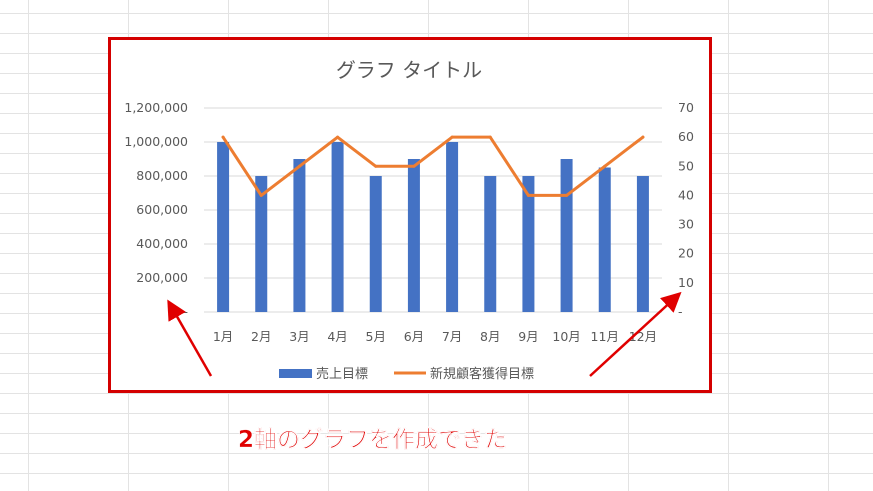 The width and height of the screenshot is (873, 491). Describe the element at coordinates (156, 141) in the screenshot. I see `left-tick-label: 1,000,000` at that location.